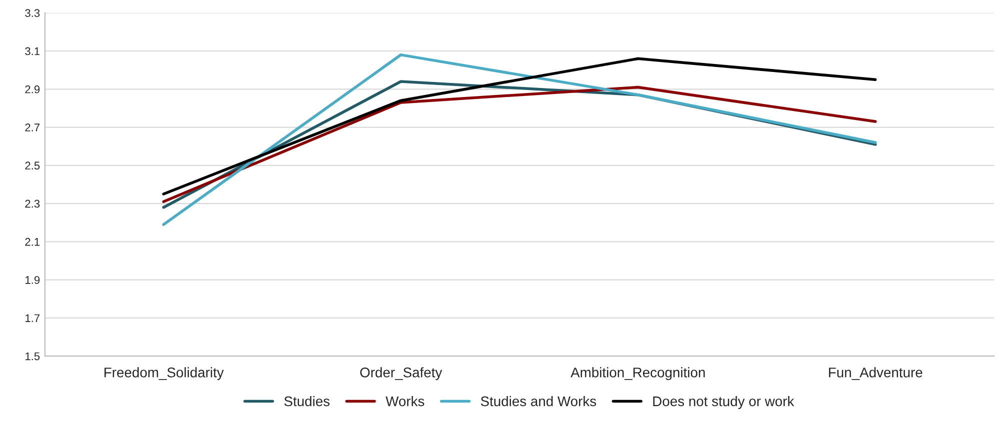 This screenshot has width=999, height=429. Describe the element at coordinates (32, 51) in the screenshot. I see `y-tick-label: 3.1` at that location.